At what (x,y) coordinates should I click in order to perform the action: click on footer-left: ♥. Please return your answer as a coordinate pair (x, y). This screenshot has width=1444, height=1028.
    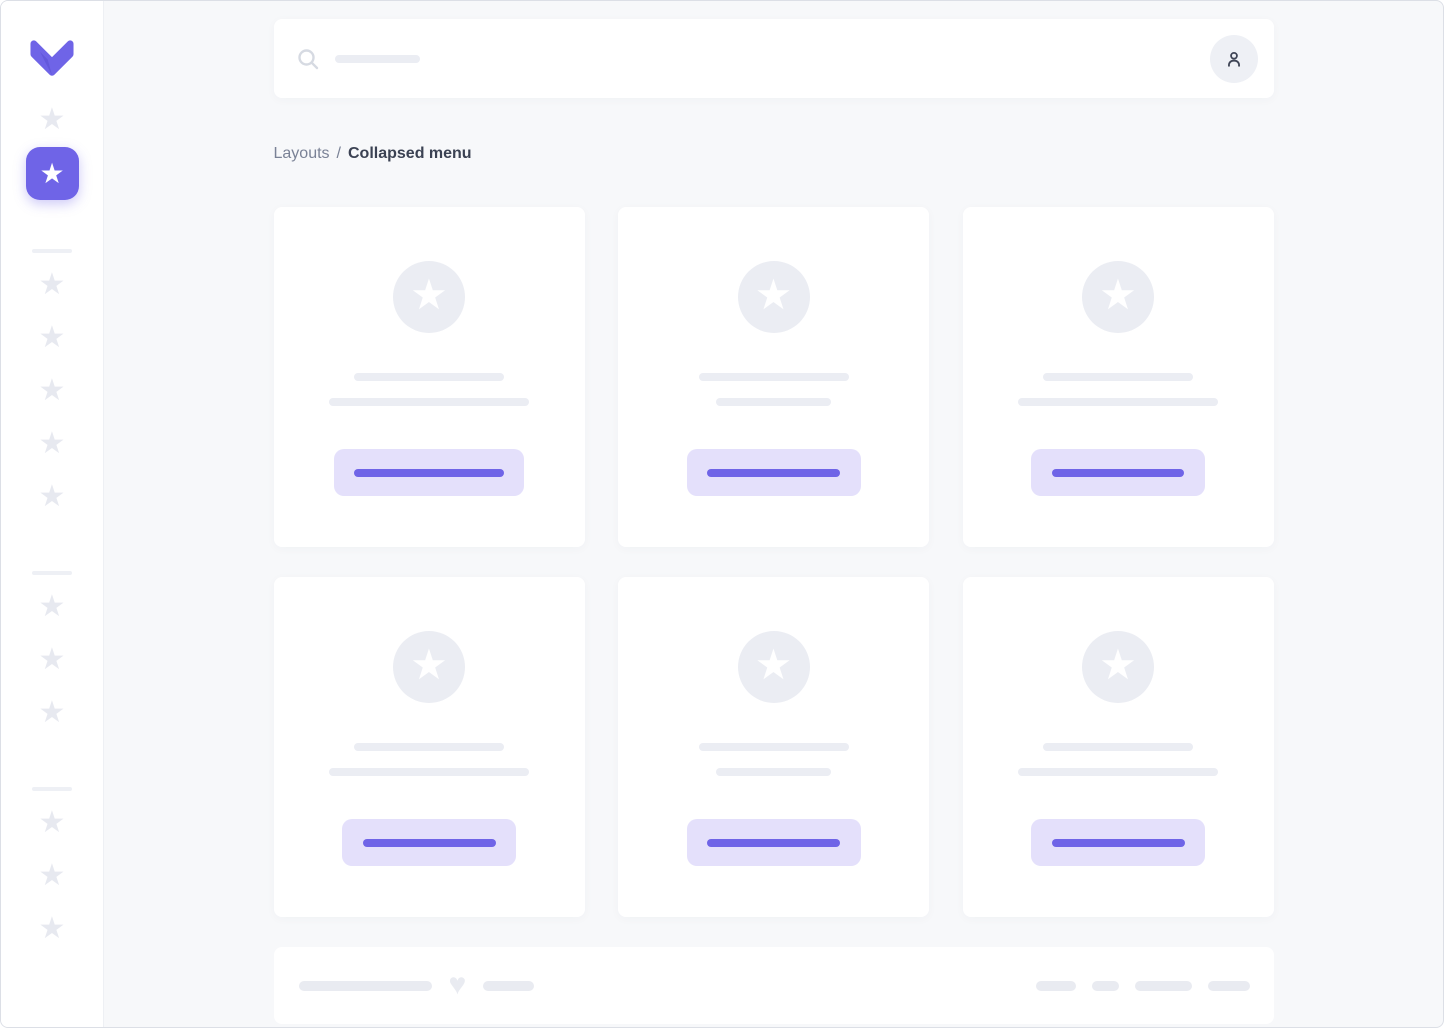
    Looking at the image, I should click on (416, 984).